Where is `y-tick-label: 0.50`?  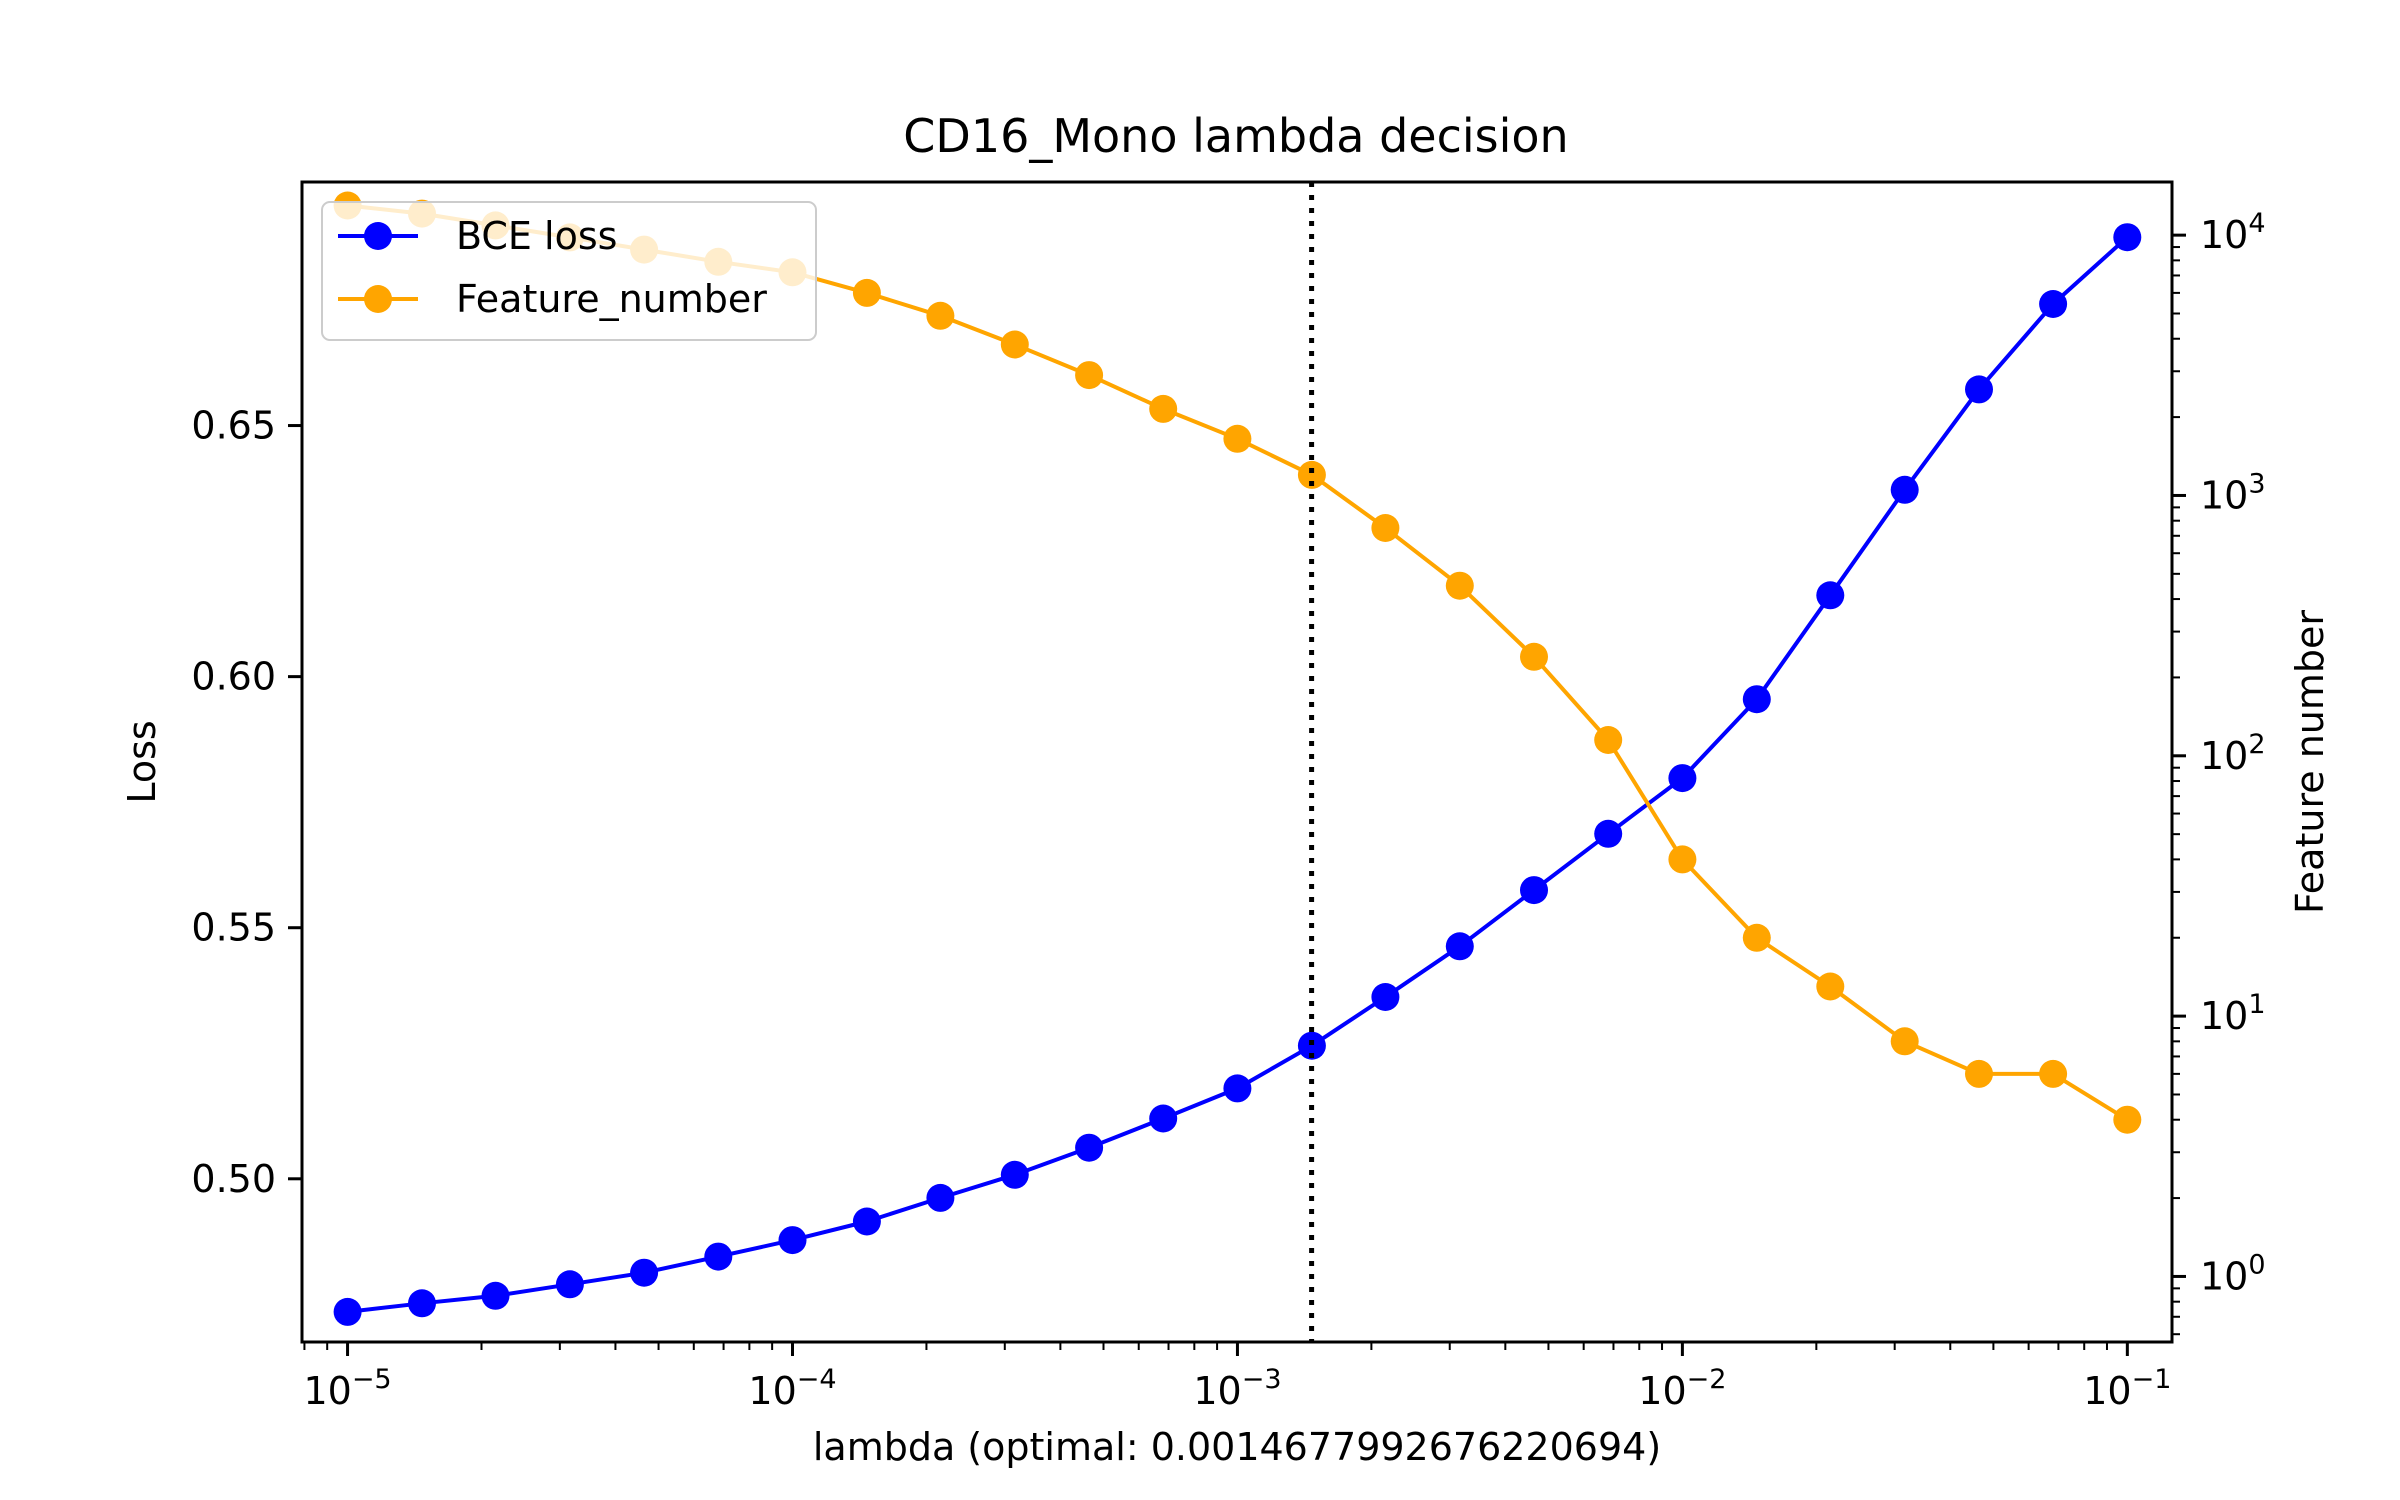
y-tick-label: 0.50 is located at coordinates (233, 1179).